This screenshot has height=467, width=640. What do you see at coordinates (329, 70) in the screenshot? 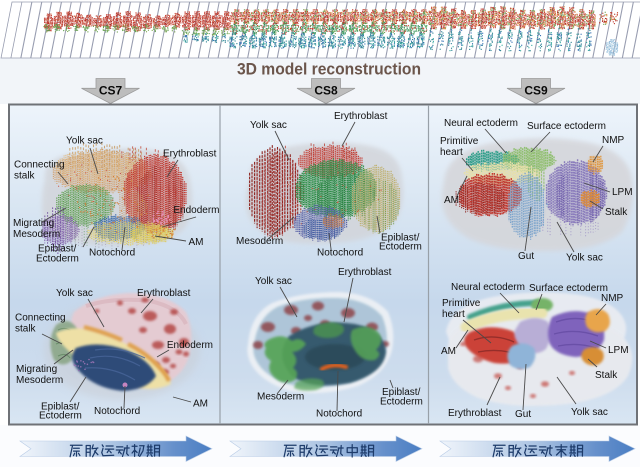
I see `svg-text: 3D model reconstruction` at bounding box center [329, 70].